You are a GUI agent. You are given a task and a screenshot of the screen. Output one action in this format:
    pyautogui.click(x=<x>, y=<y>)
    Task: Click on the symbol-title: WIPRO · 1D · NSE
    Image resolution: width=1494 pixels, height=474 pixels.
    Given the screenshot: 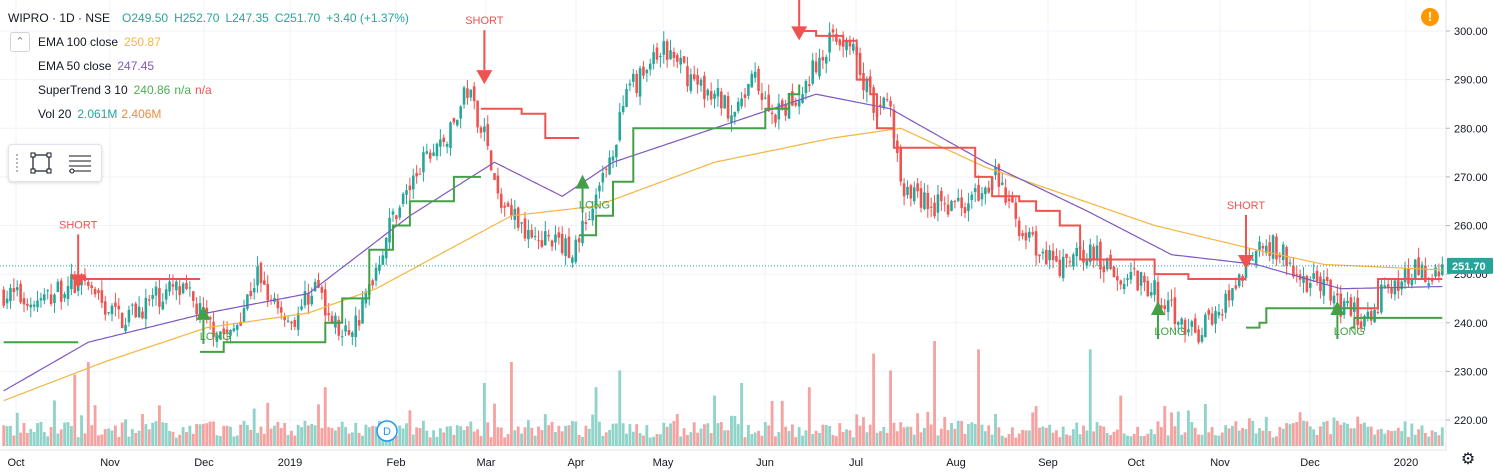 What is the action you would take?
    pyautogui.click(x=59, y=18)
    